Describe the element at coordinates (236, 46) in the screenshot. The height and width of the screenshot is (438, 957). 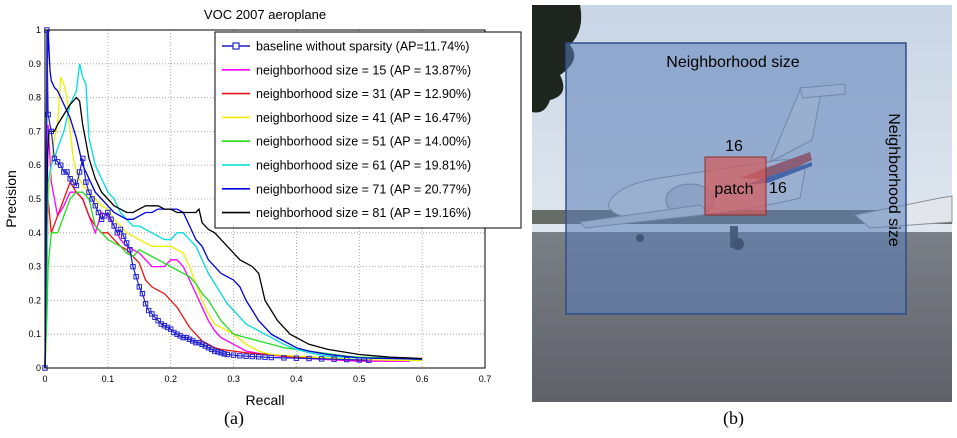
I see `legend-marker` at that location.